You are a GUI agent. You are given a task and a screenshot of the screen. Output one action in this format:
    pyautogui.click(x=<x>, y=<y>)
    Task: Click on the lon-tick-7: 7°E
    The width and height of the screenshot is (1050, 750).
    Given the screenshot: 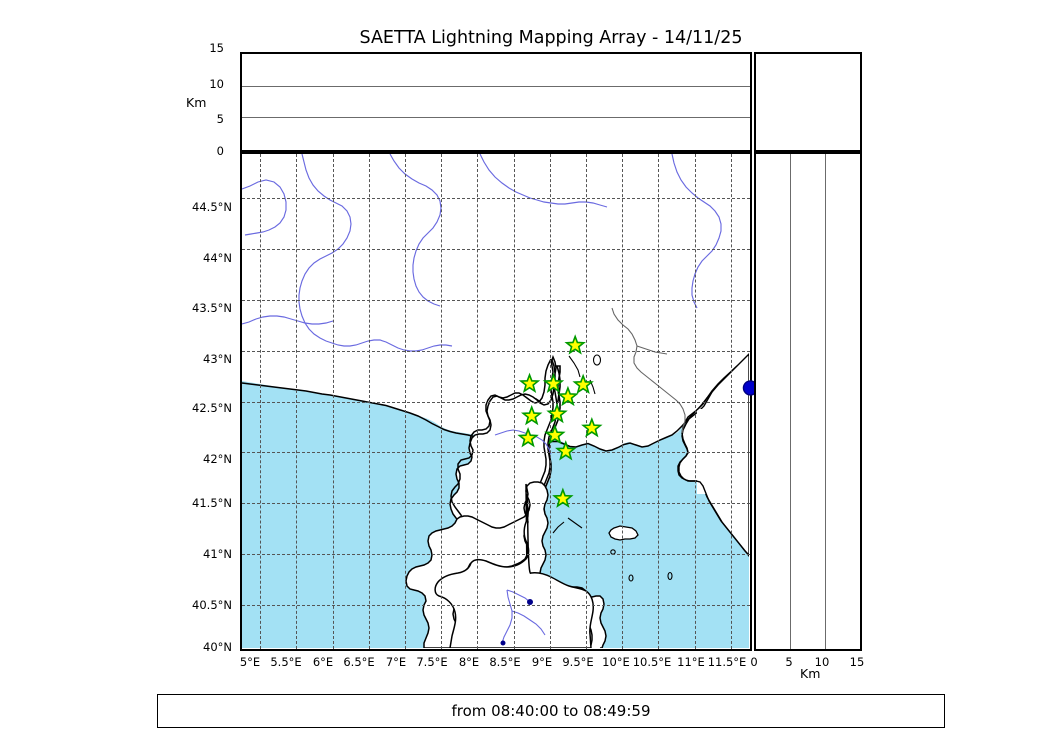 What is the action you would take?
    pyautogui.click(x=396, y=662)
    